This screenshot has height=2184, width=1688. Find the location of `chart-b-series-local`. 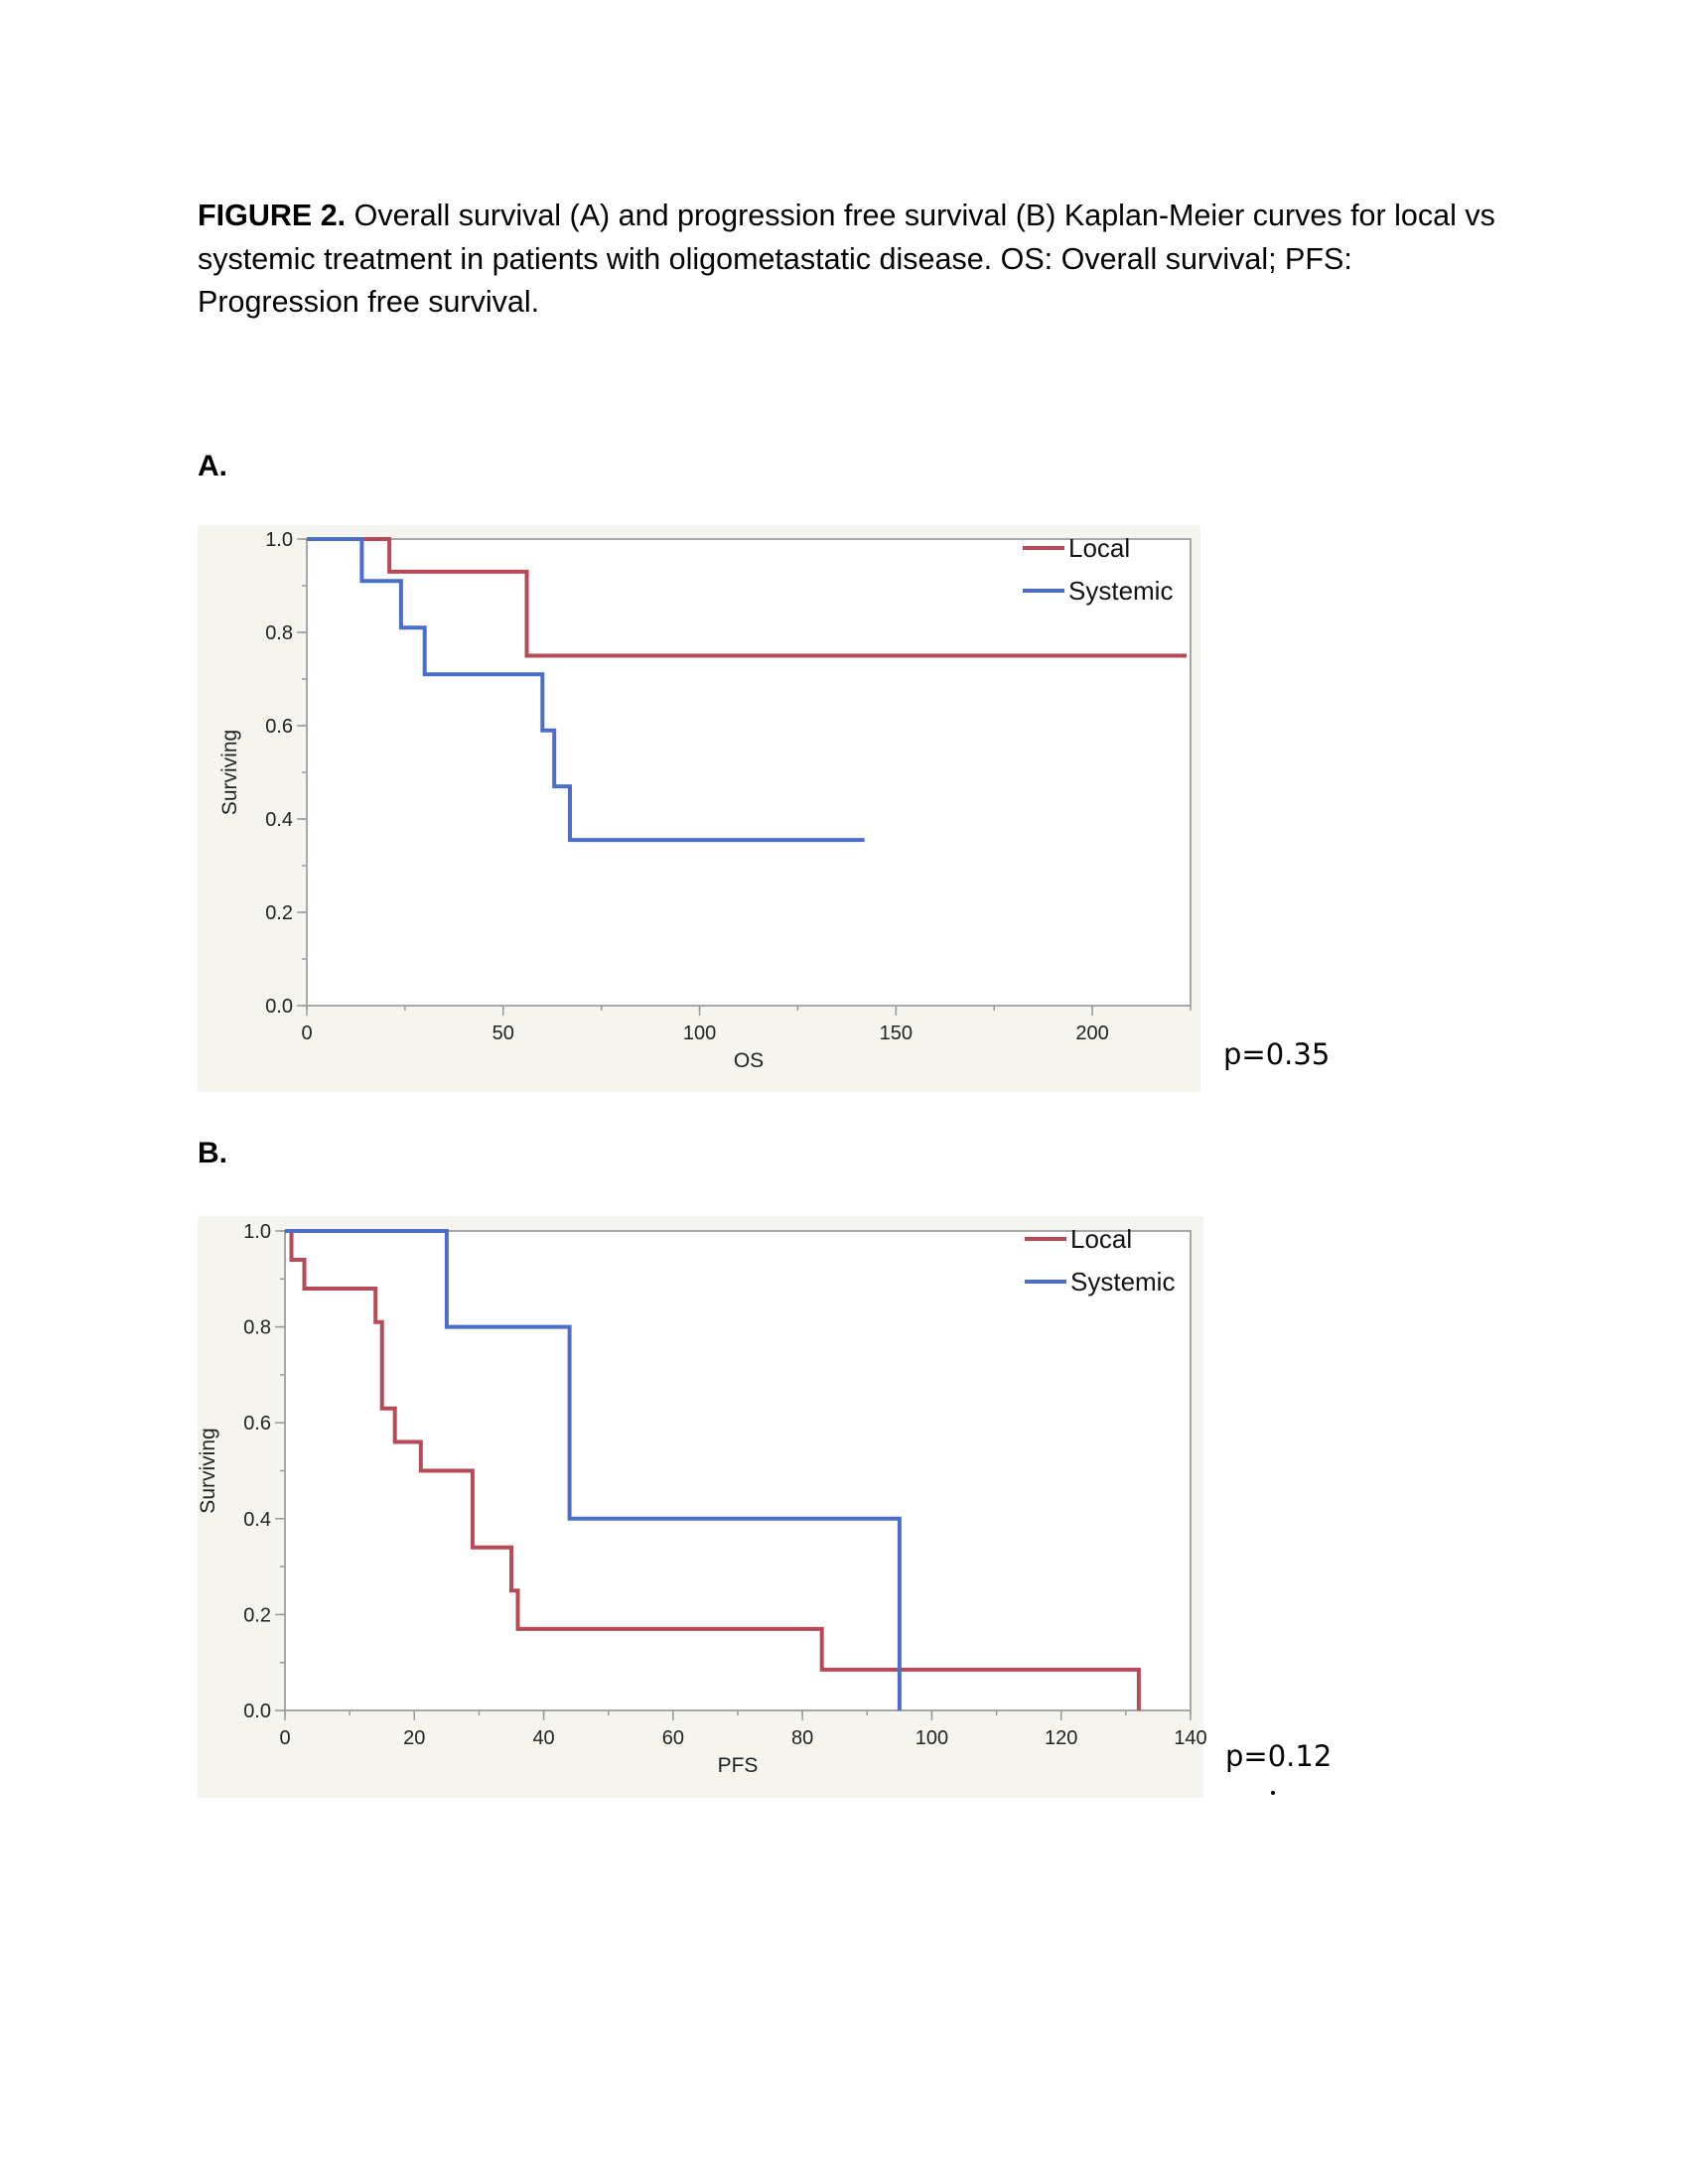

chart-b-series-local is located at coordinates (713, 1469).